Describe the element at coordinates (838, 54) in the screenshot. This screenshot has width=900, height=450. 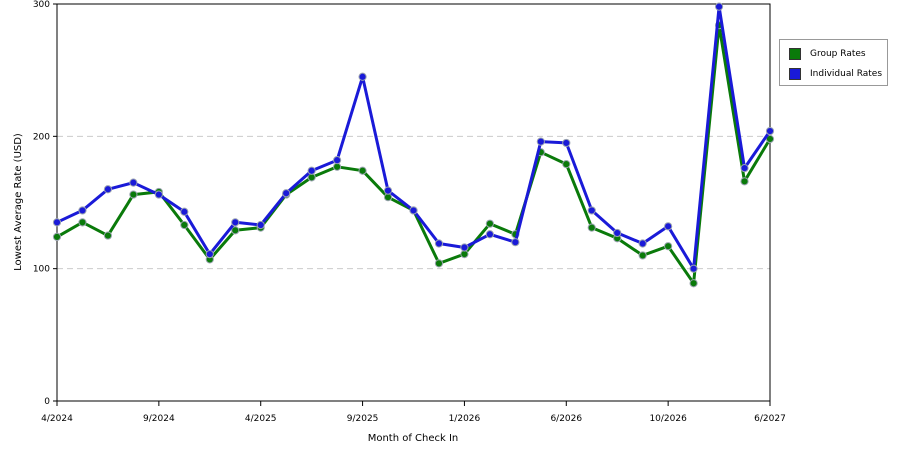
I see `legend-label-group: Group Rates` at that location.